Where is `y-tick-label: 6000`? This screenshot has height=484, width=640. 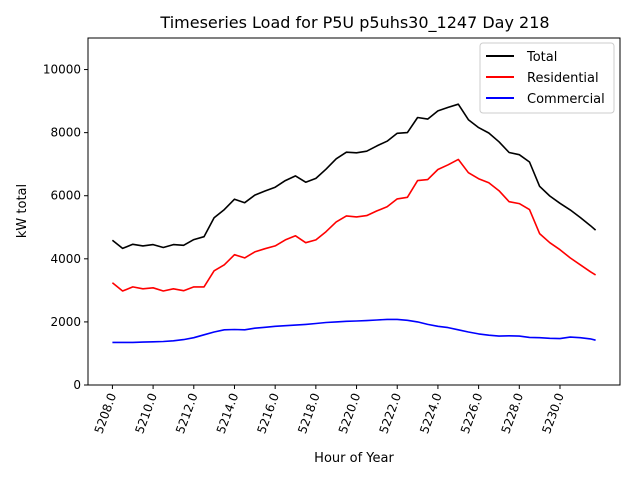 y-tick-label: 6000 is located at coordinates (65, 196).